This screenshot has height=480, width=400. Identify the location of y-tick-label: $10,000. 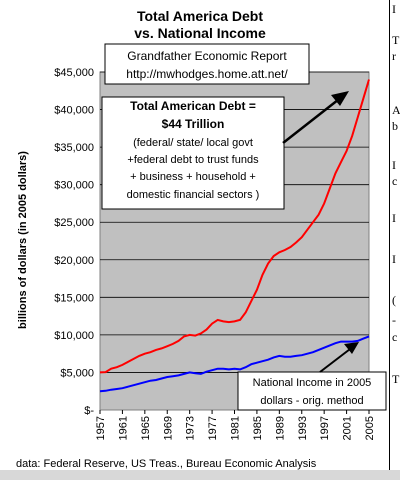
(74, 336).